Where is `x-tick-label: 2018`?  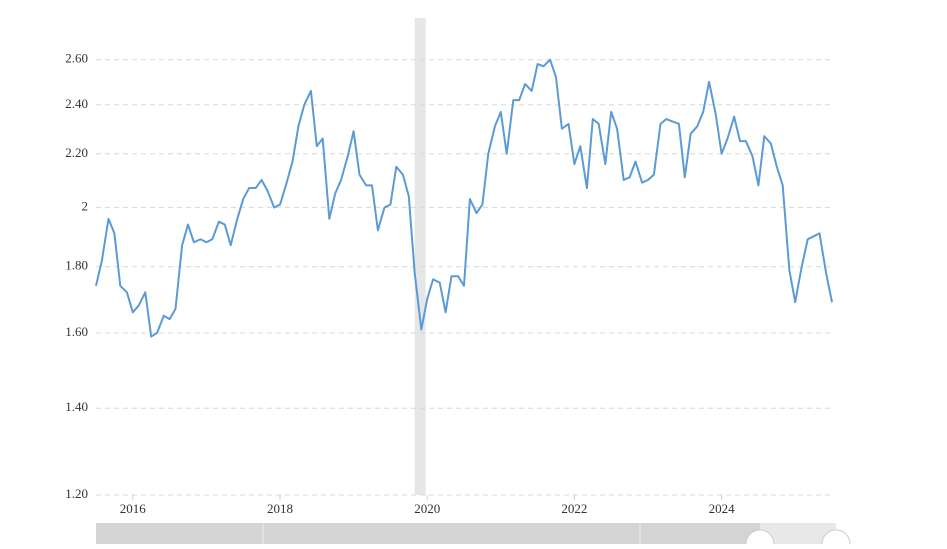
x-tick-label: 2018 is located at coordinates (280, 508).